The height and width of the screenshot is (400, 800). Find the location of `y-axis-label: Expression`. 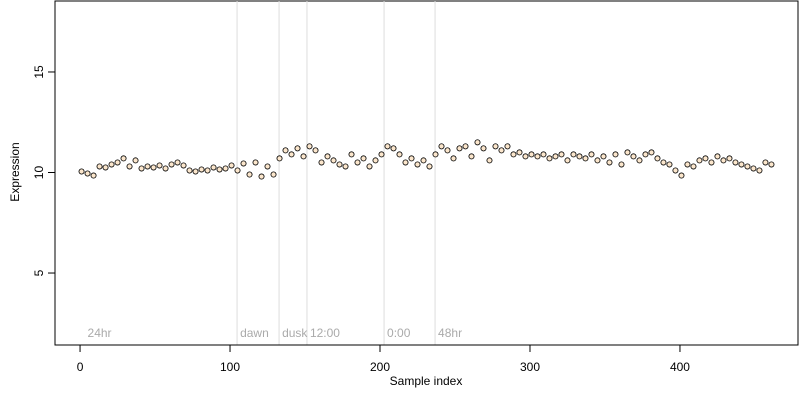

y-axis-label: Expression is located at coordinates (15, 171).